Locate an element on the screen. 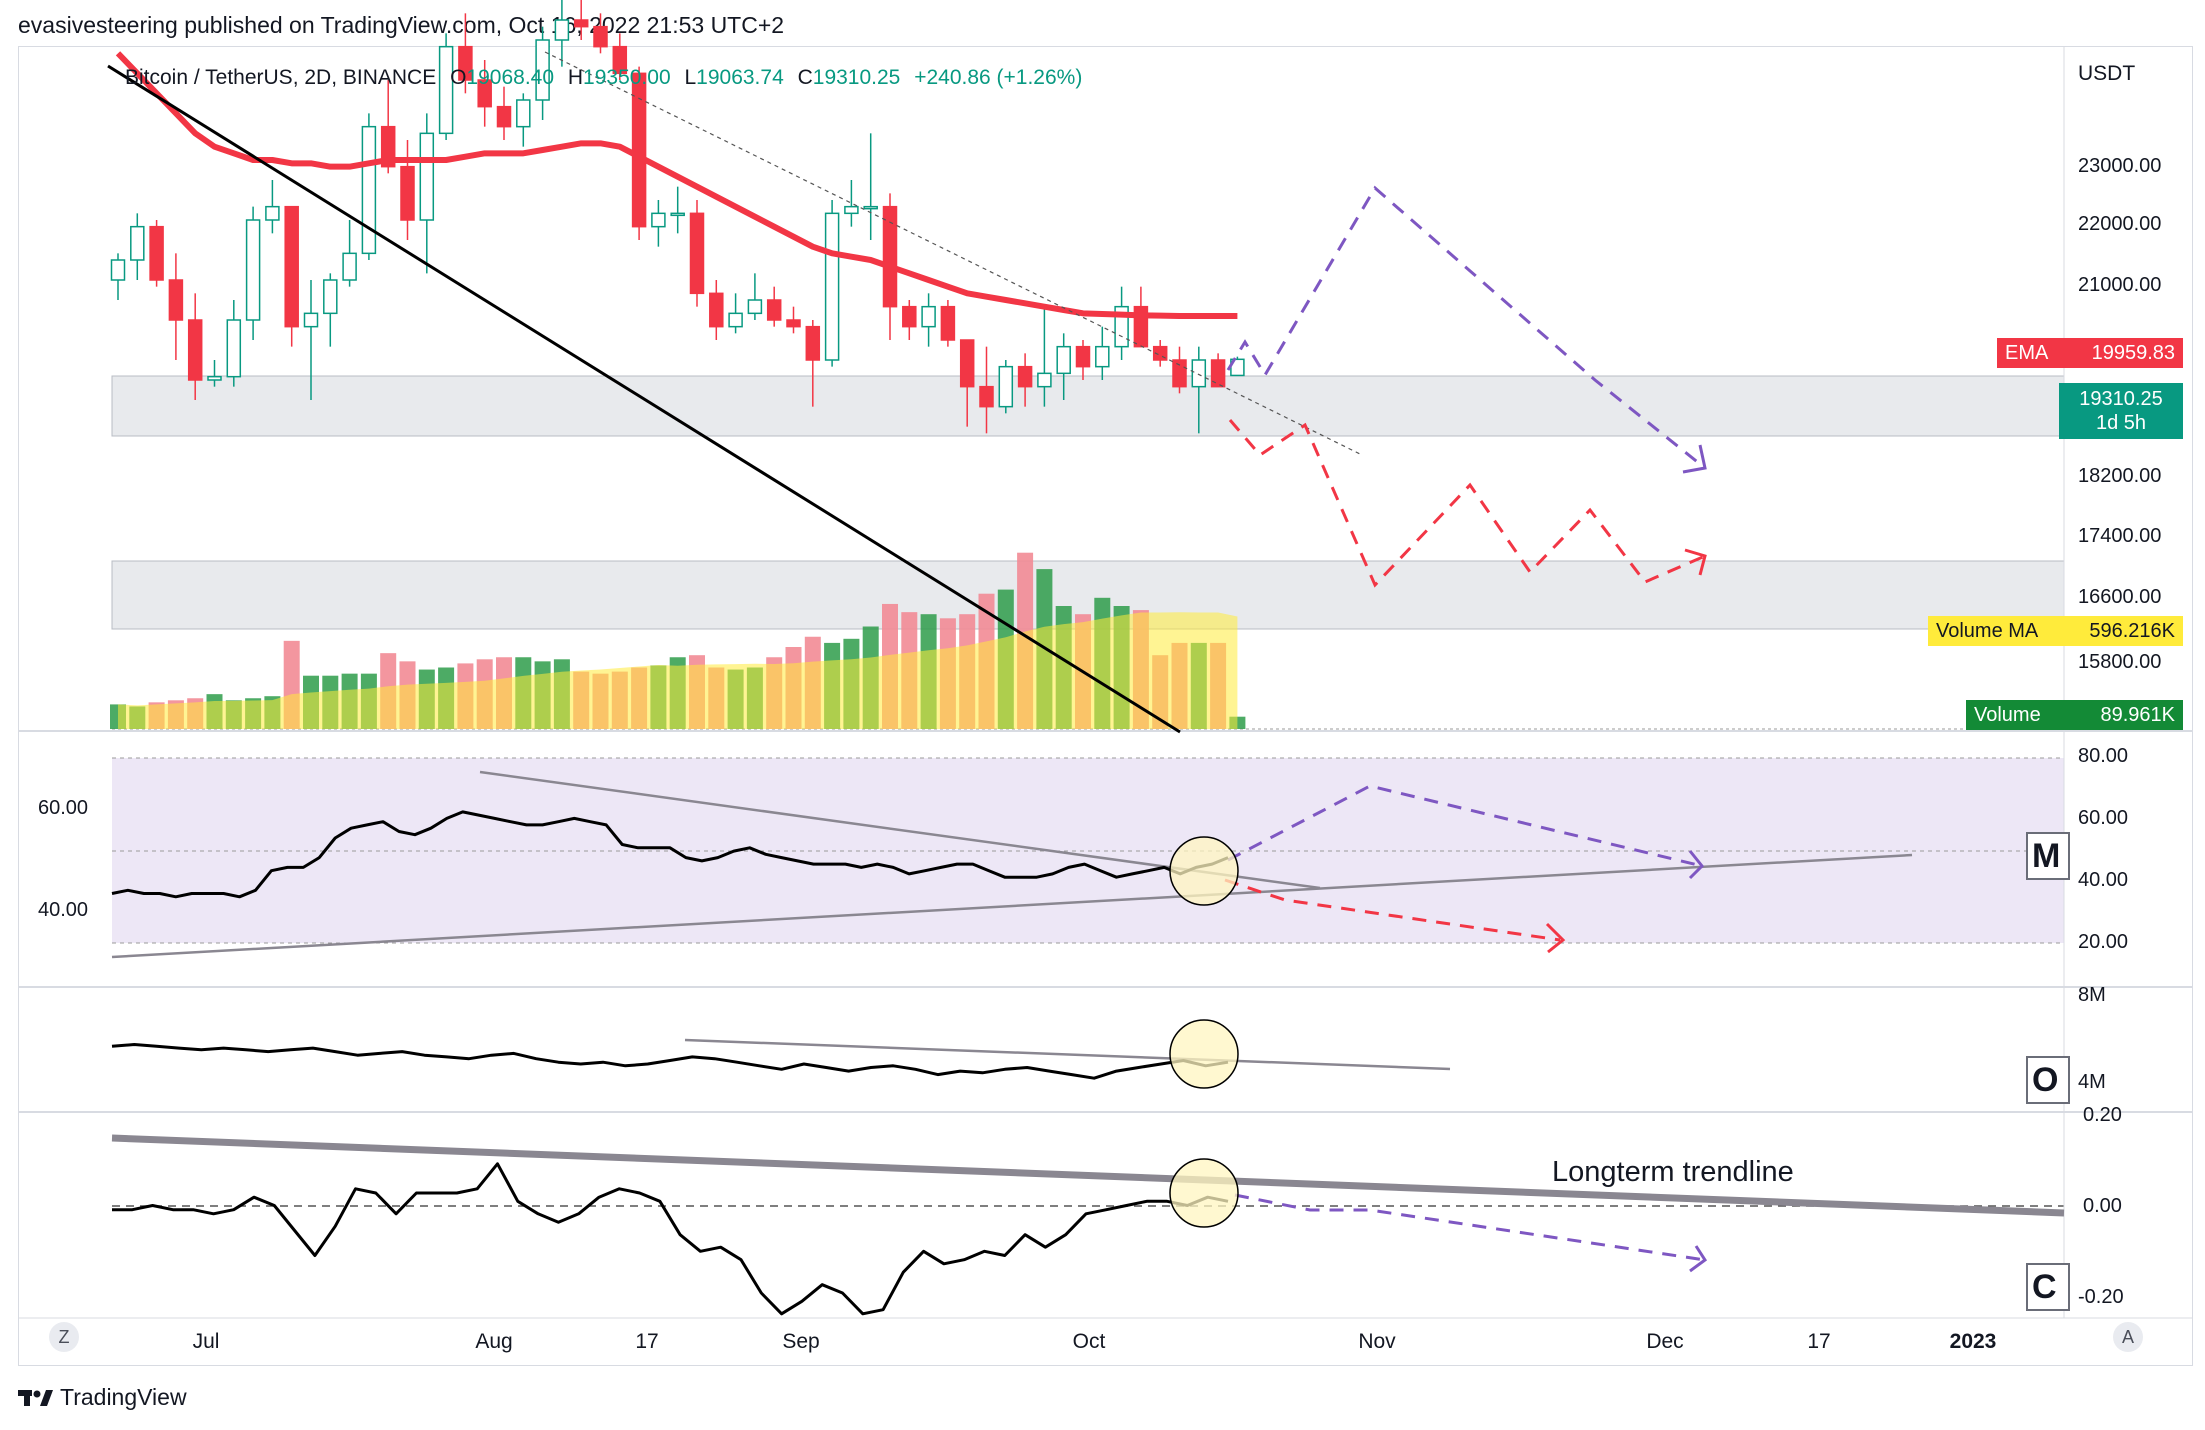  longterm-trendline-label: Longterm trendline is located at coordinates (1673, 1172).